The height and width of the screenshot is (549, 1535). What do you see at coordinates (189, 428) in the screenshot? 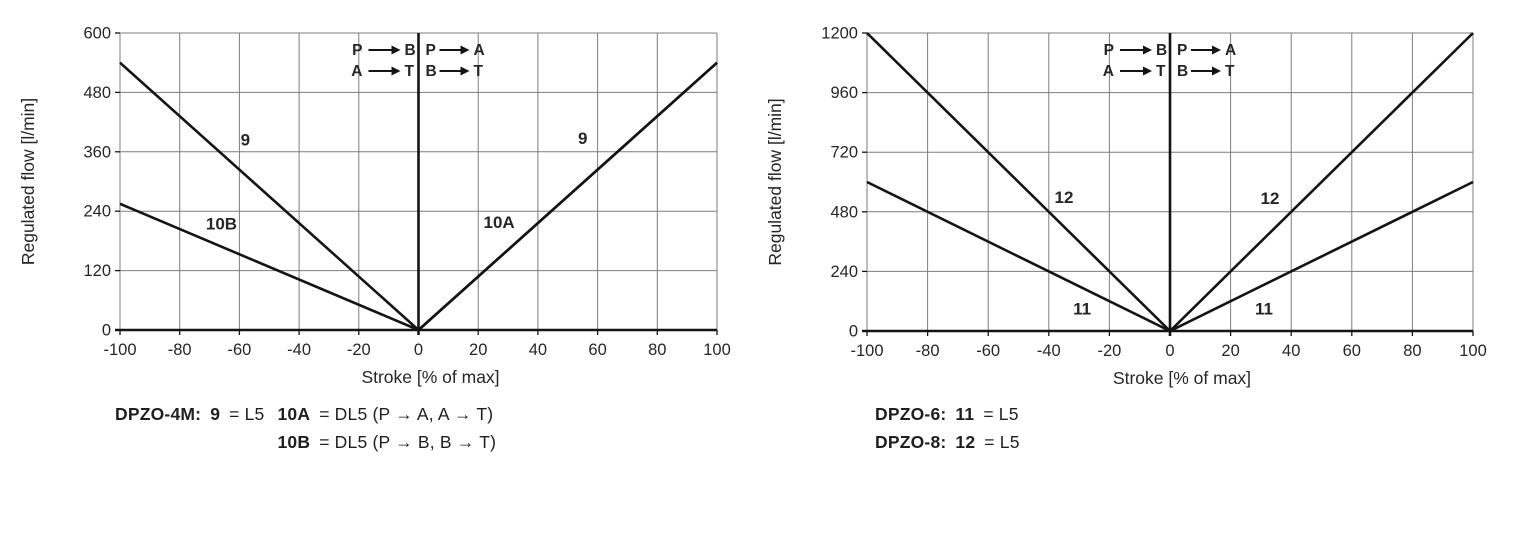
I see `caption-row: DPZO-4M: 9 = L5` at bounding box center [189, 428].